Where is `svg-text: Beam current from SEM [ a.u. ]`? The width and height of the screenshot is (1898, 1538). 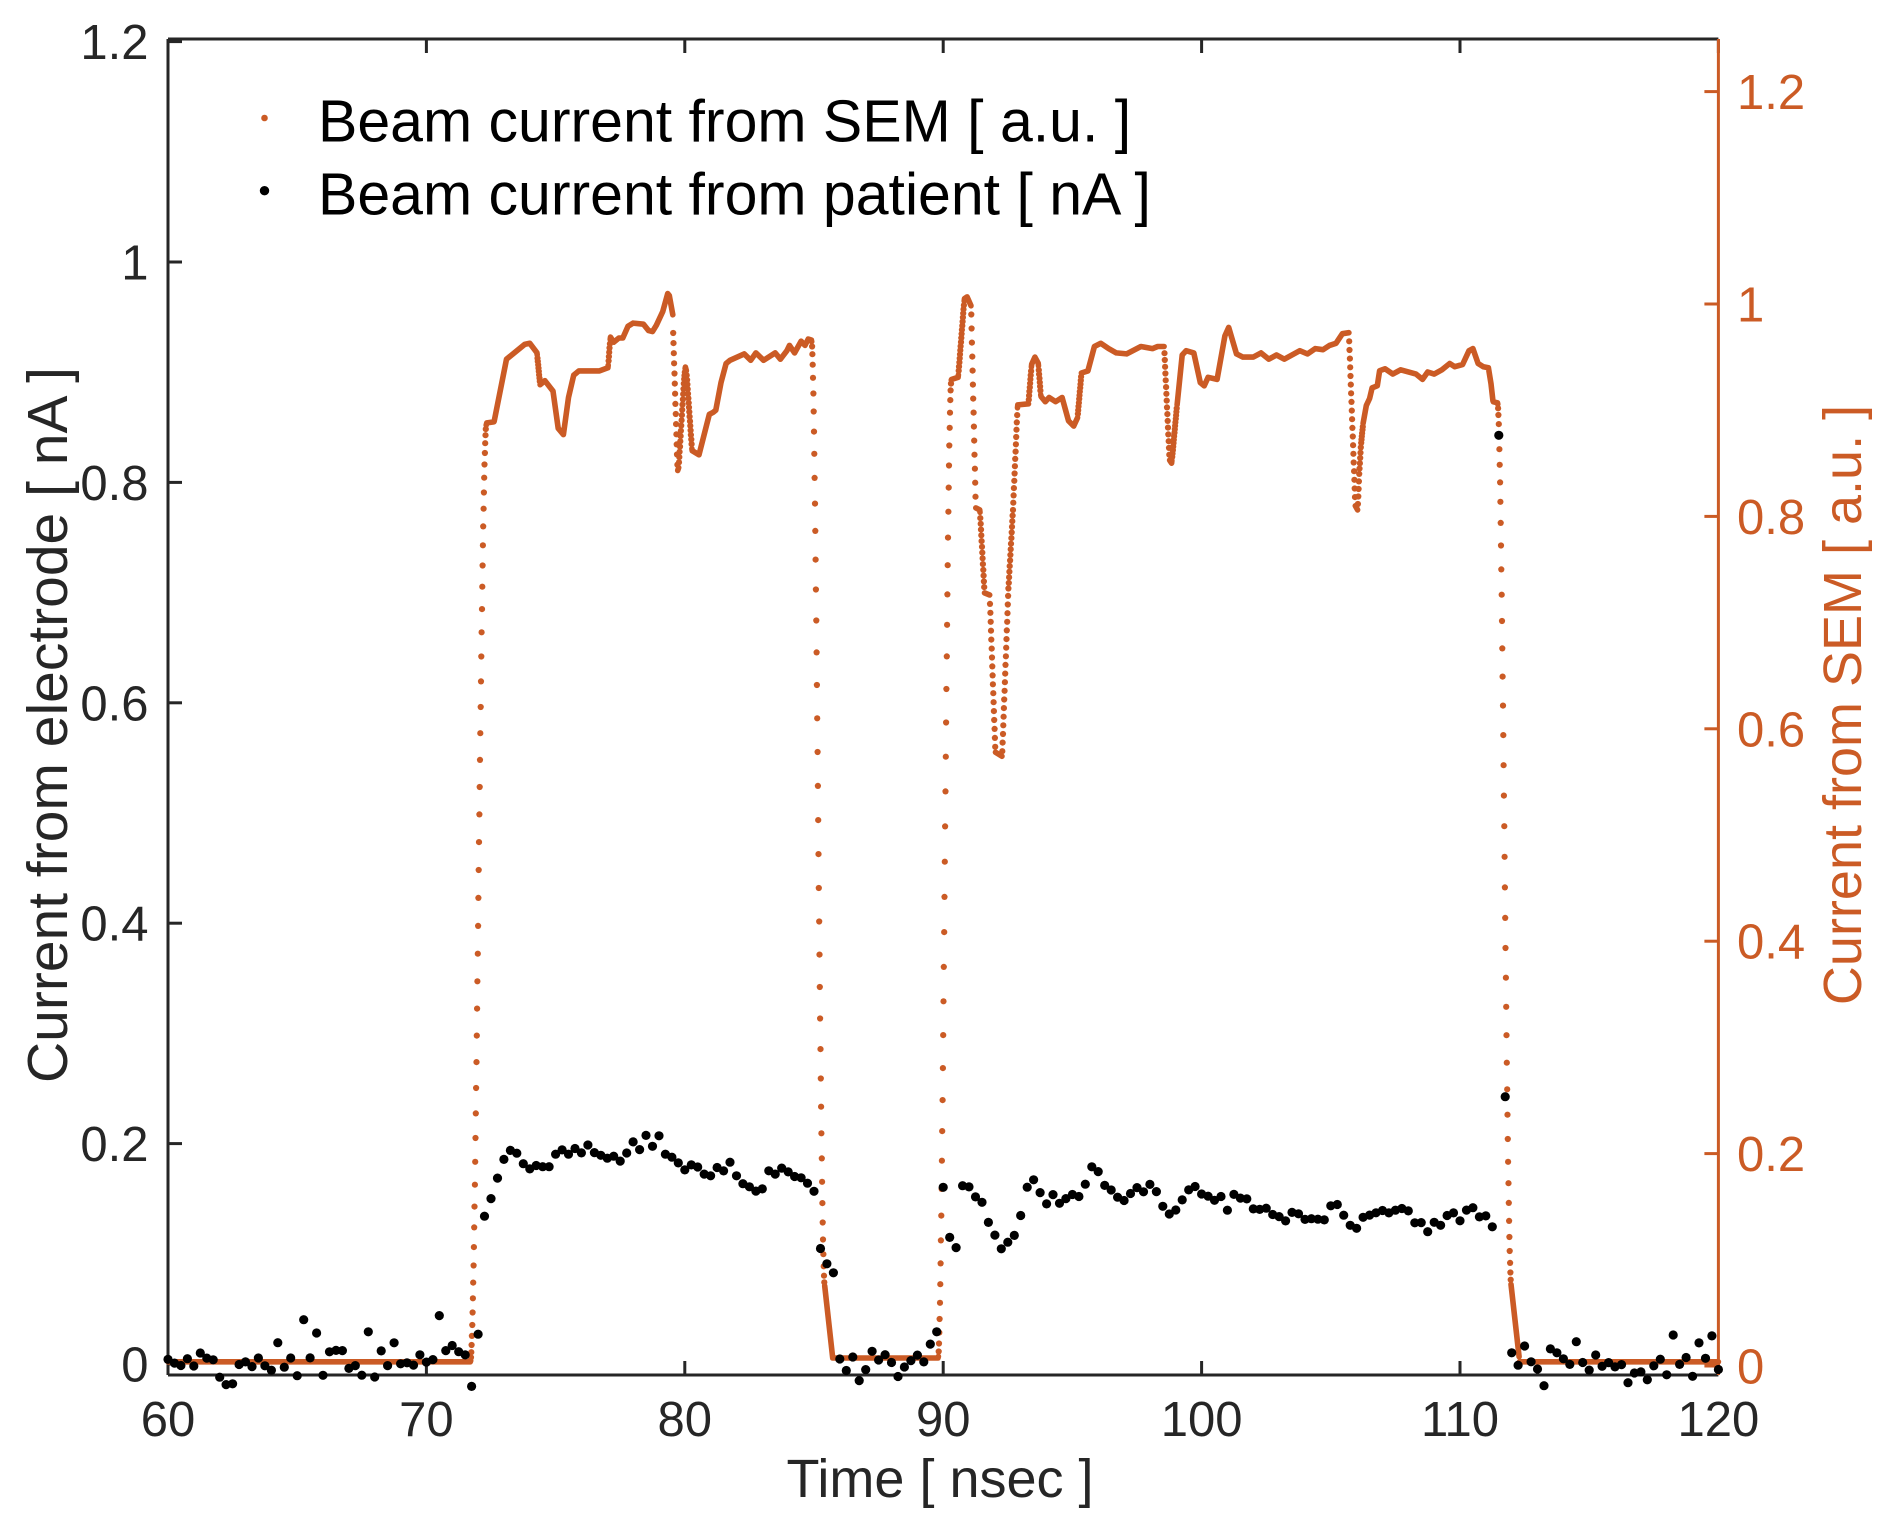 svg-text: Beam current from SEM [ a.u. ] is located at coordinates (724, 122).